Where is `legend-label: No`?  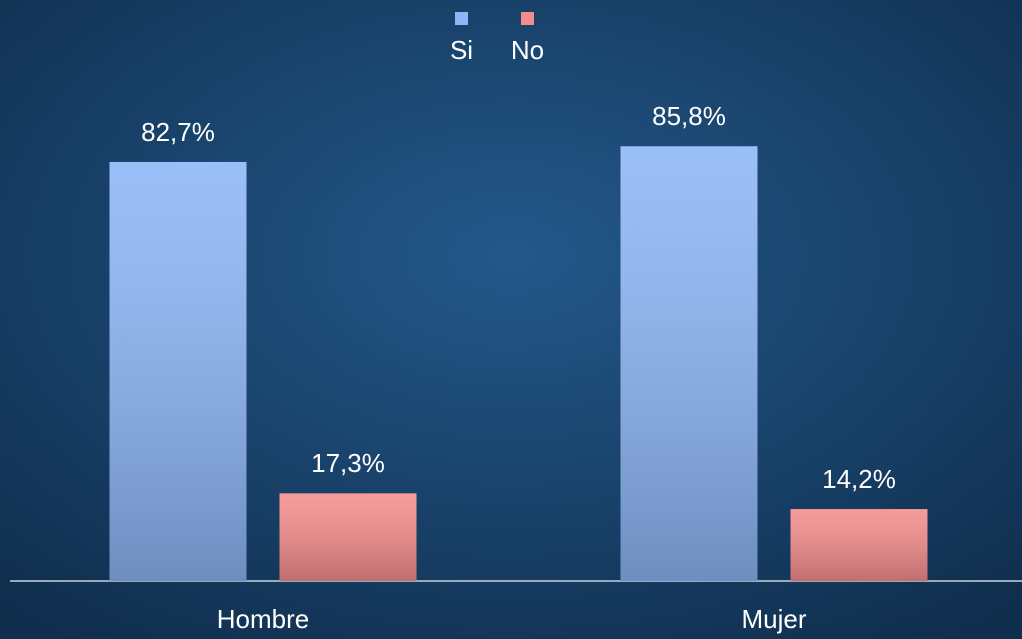
legend-label: No is located at coordinates (527, 50).